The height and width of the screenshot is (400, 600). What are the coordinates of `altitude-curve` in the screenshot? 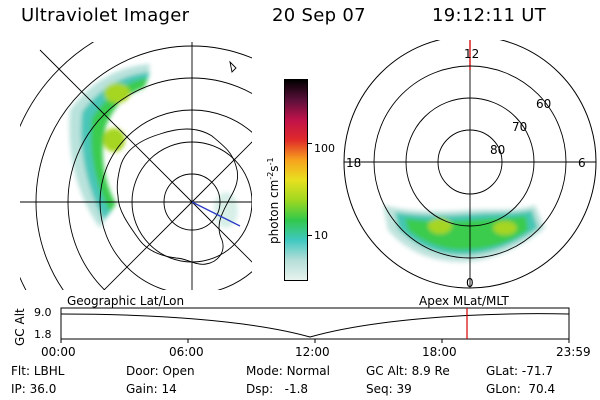 It's located at (315, 325).